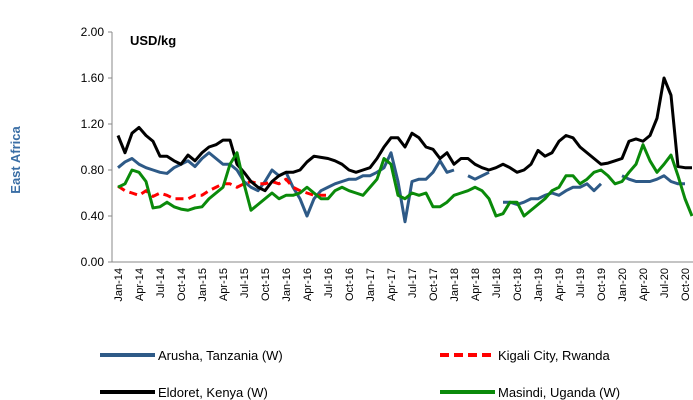 Image resolution: width=693 pixels, height=400 pixels. What do you see at coordinates (140, 284) in the screenshot?
I see `x-tick-label: Apr-14` at bounding box center [140, 284].